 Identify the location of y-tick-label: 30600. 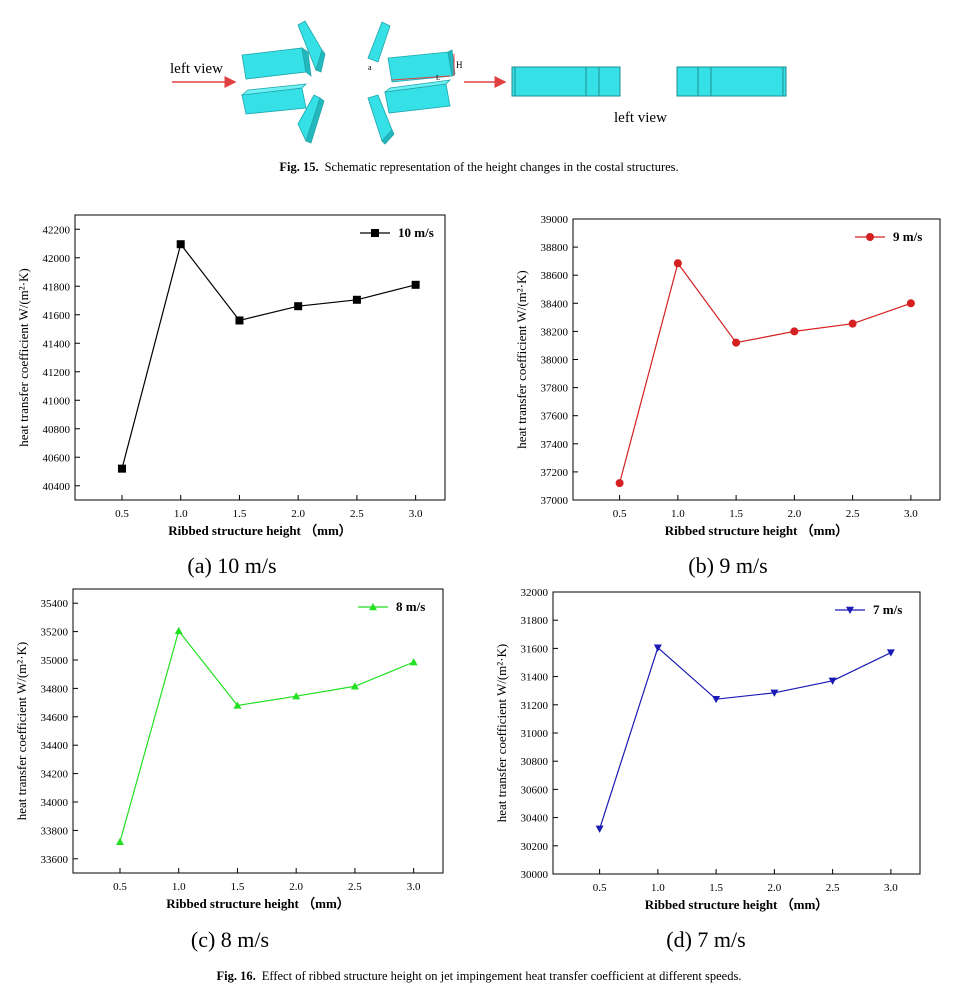
(535, 790).